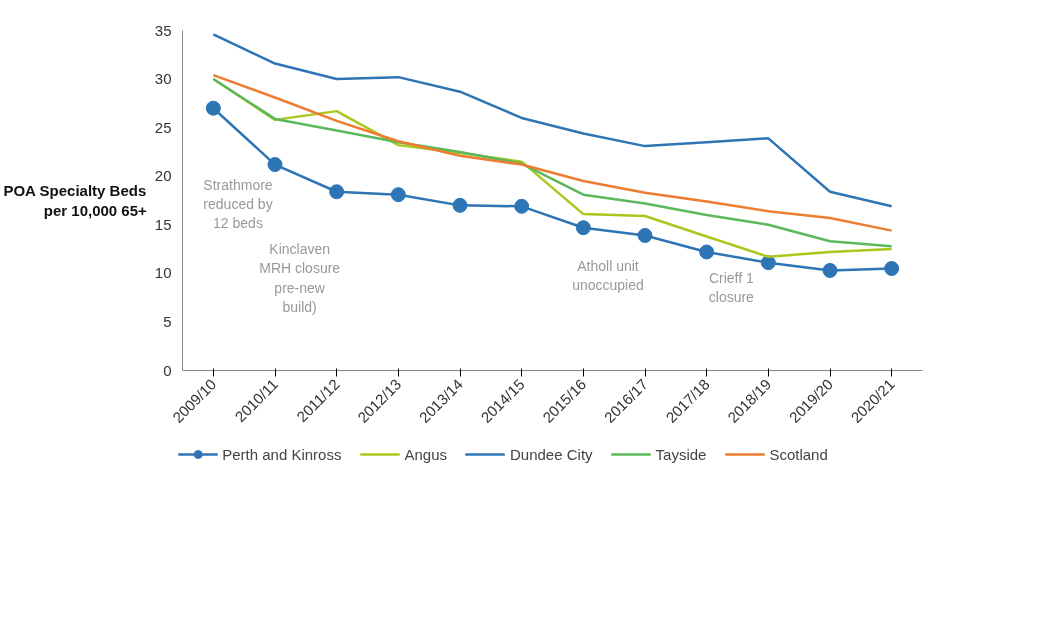  Describe the element at coordinates (163, 224) in the screenshot. I see `y-tick-label: 15` at that location.